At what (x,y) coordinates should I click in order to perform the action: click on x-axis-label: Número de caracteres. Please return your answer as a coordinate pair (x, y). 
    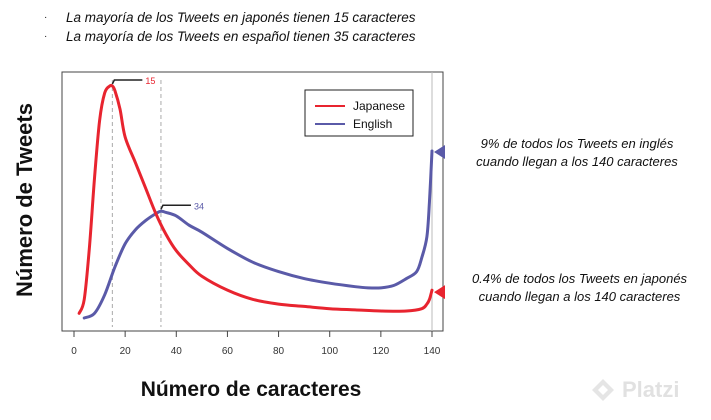
    Looking at the image, I should click on (251, 389).